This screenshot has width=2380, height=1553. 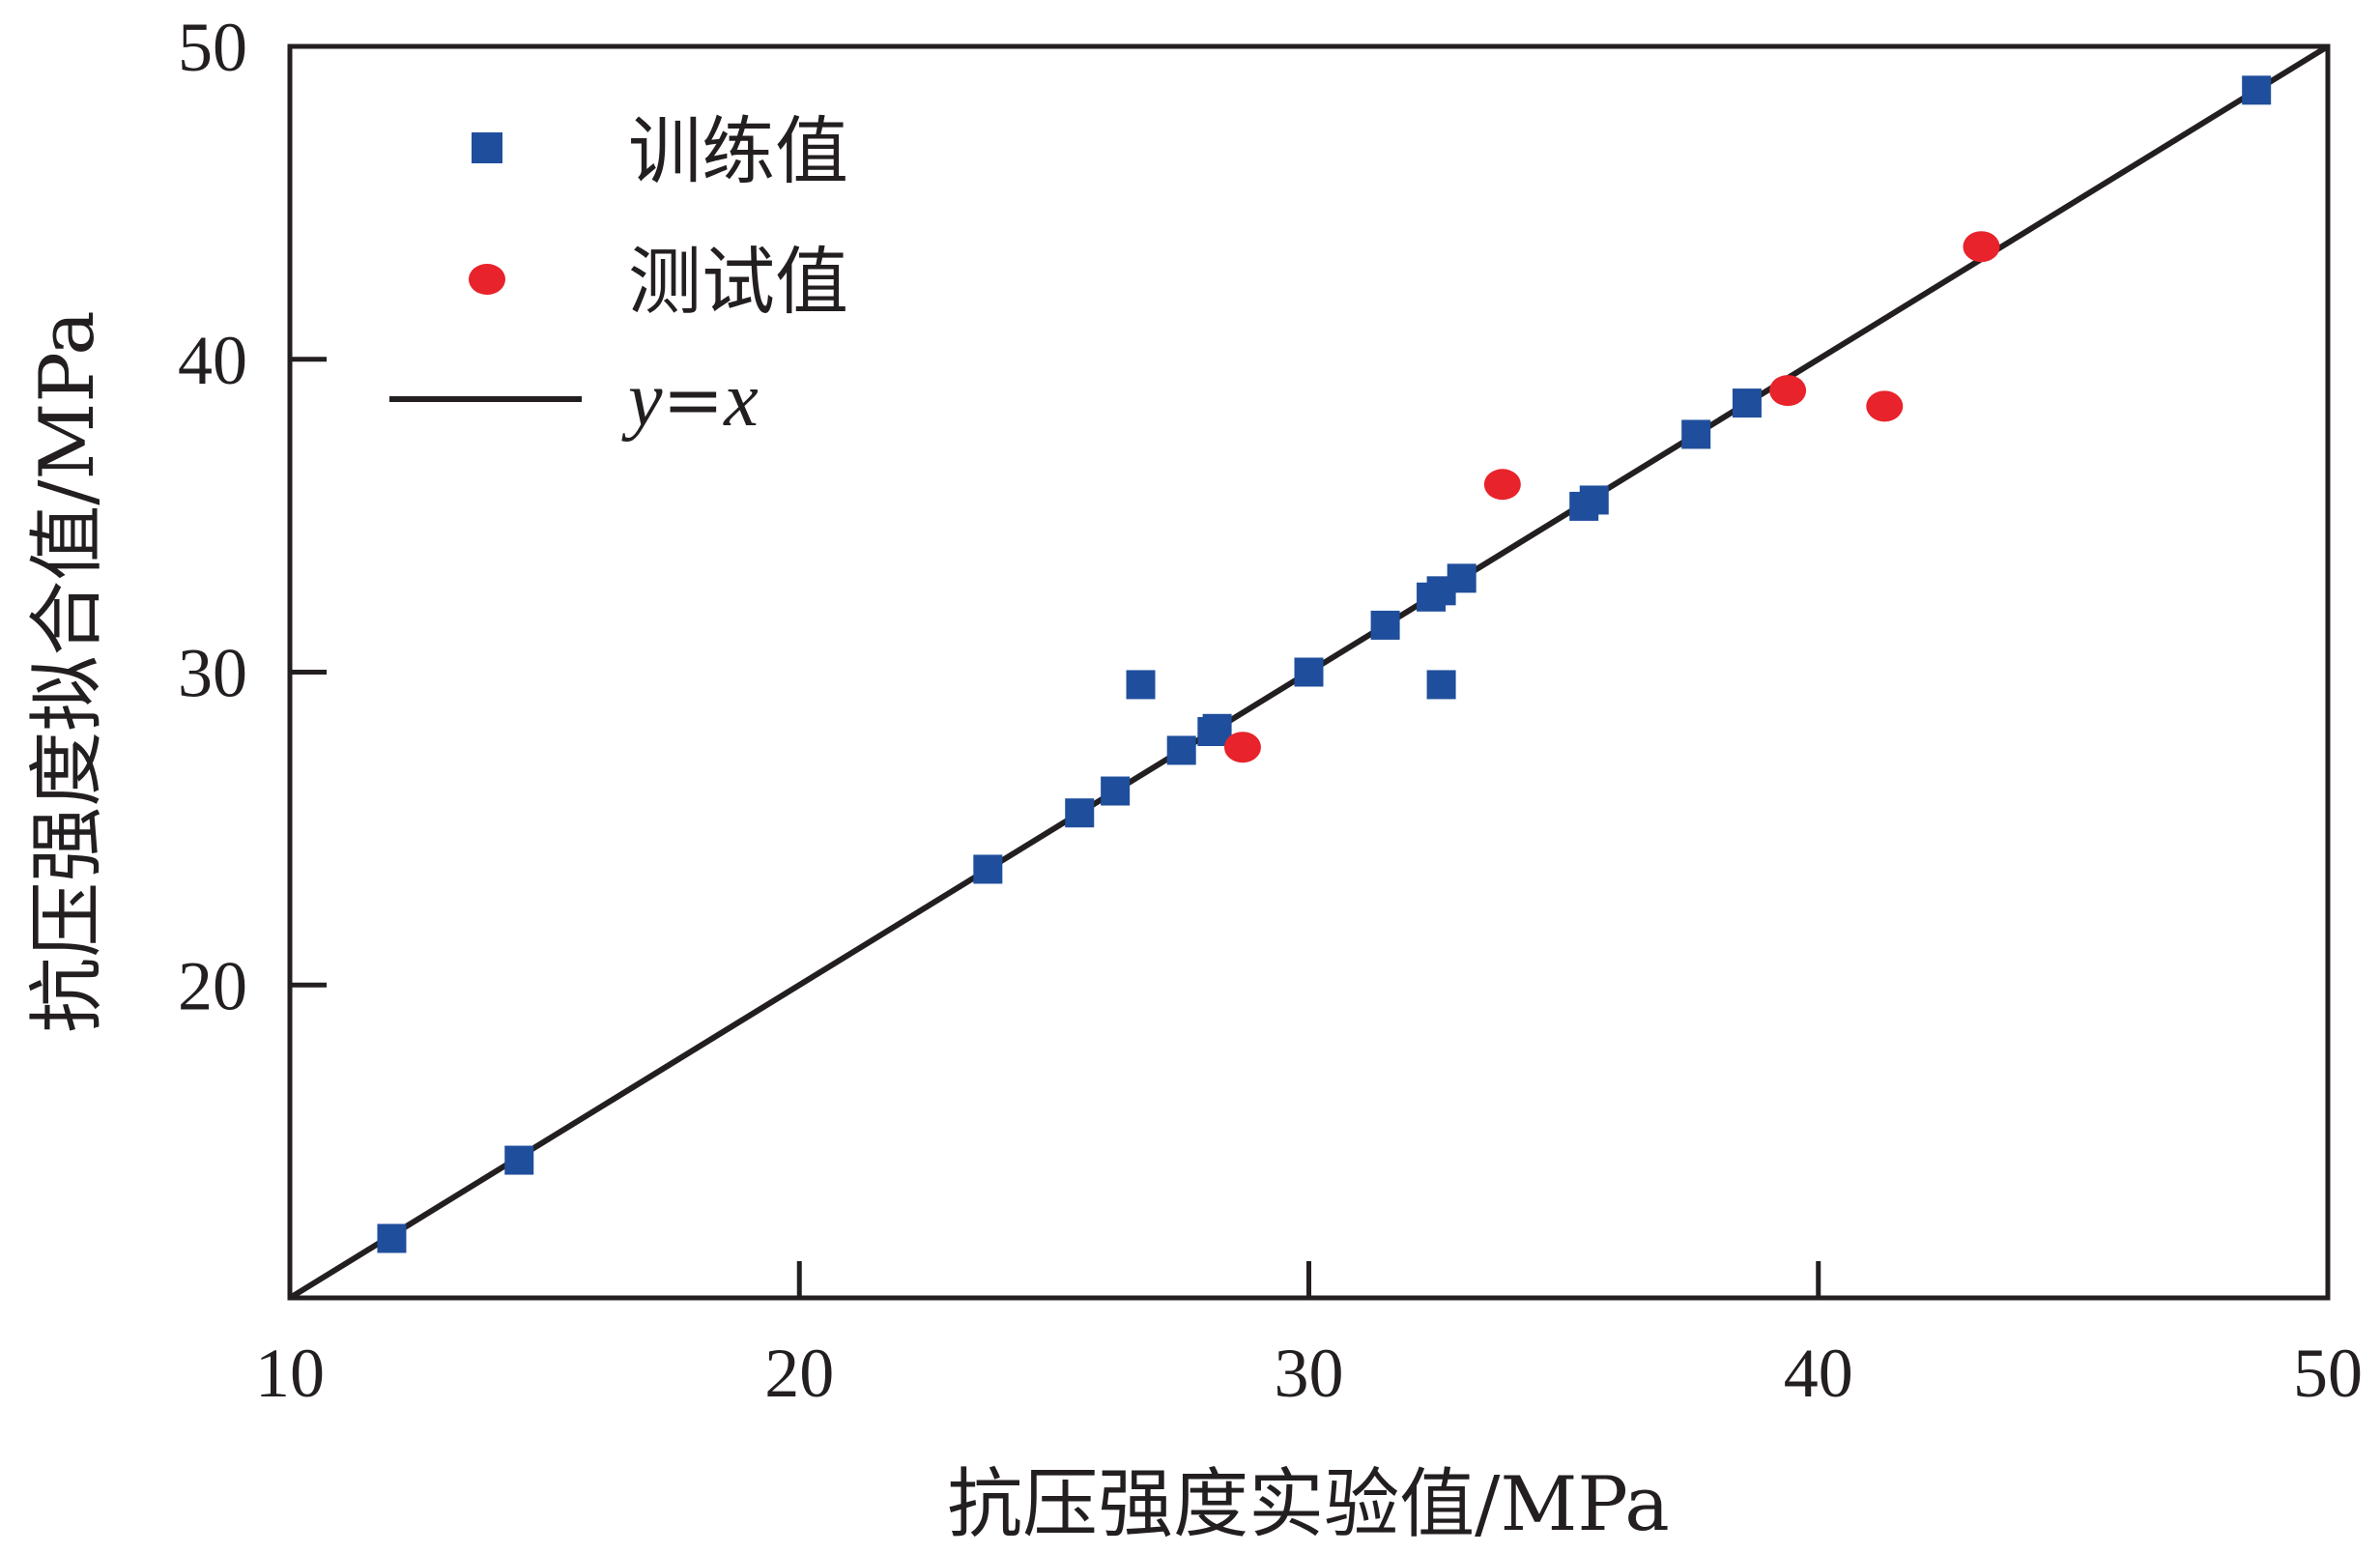 I want to click on legend: 训练值 测试值 y=x, so click(x=618, y=275).